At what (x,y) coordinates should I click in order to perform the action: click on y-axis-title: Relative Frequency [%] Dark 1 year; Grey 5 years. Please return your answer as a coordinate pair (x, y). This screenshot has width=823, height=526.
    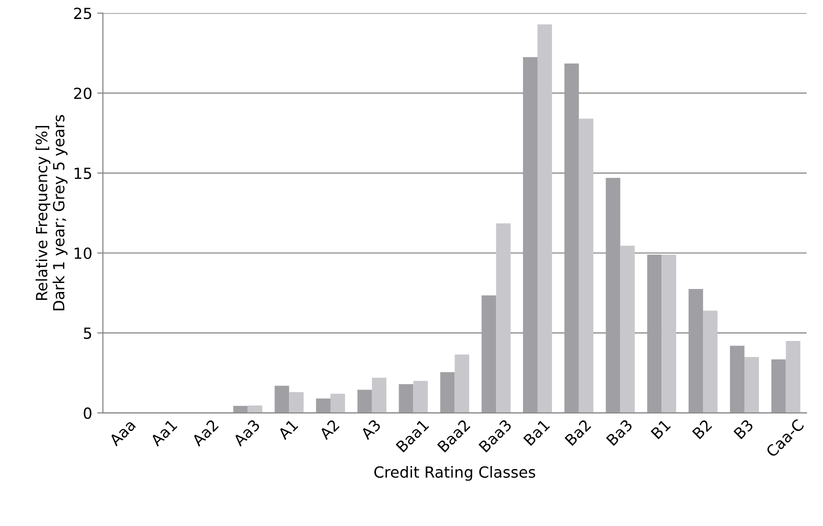
    Looking at the image, I should click on (52, 212).